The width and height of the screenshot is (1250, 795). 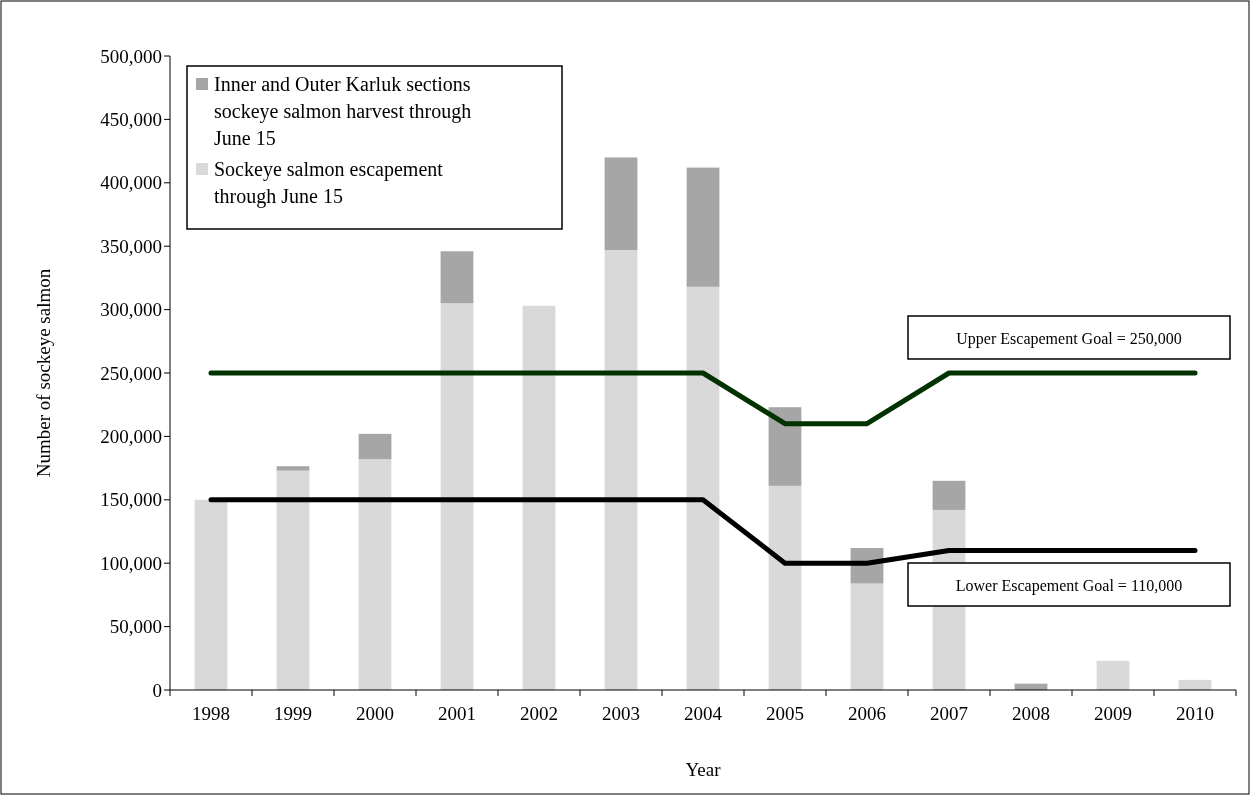 What do you see at coordinates (131, 563) in the screenshot?
I see `y-tick-label: 100,000` at bounding box center [131, 563].